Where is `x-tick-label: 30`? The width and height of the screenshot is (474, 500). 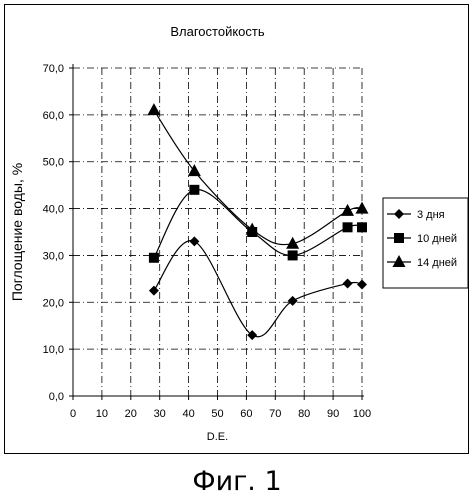 x-tick-label: 30 is located at coordinates (160, 414).